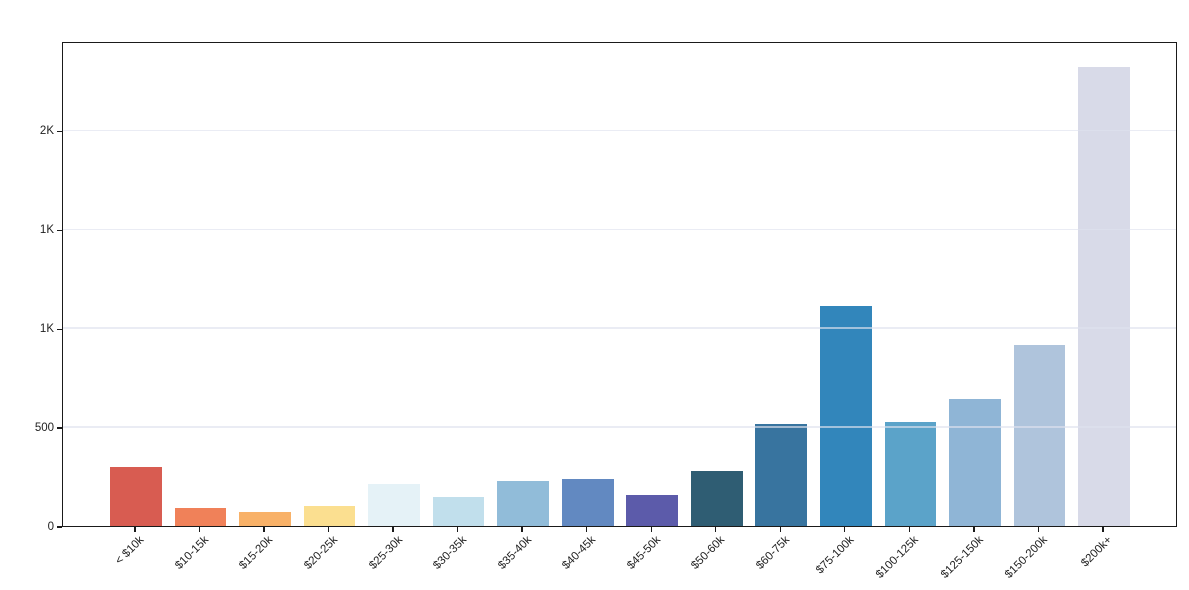 Image resolution: width=1189 pixels, height=590 pixels. What do you see at coordinates (200, 517) in the screenshot?
I see `bar-$10-15k` at bounding box center [200, 517].